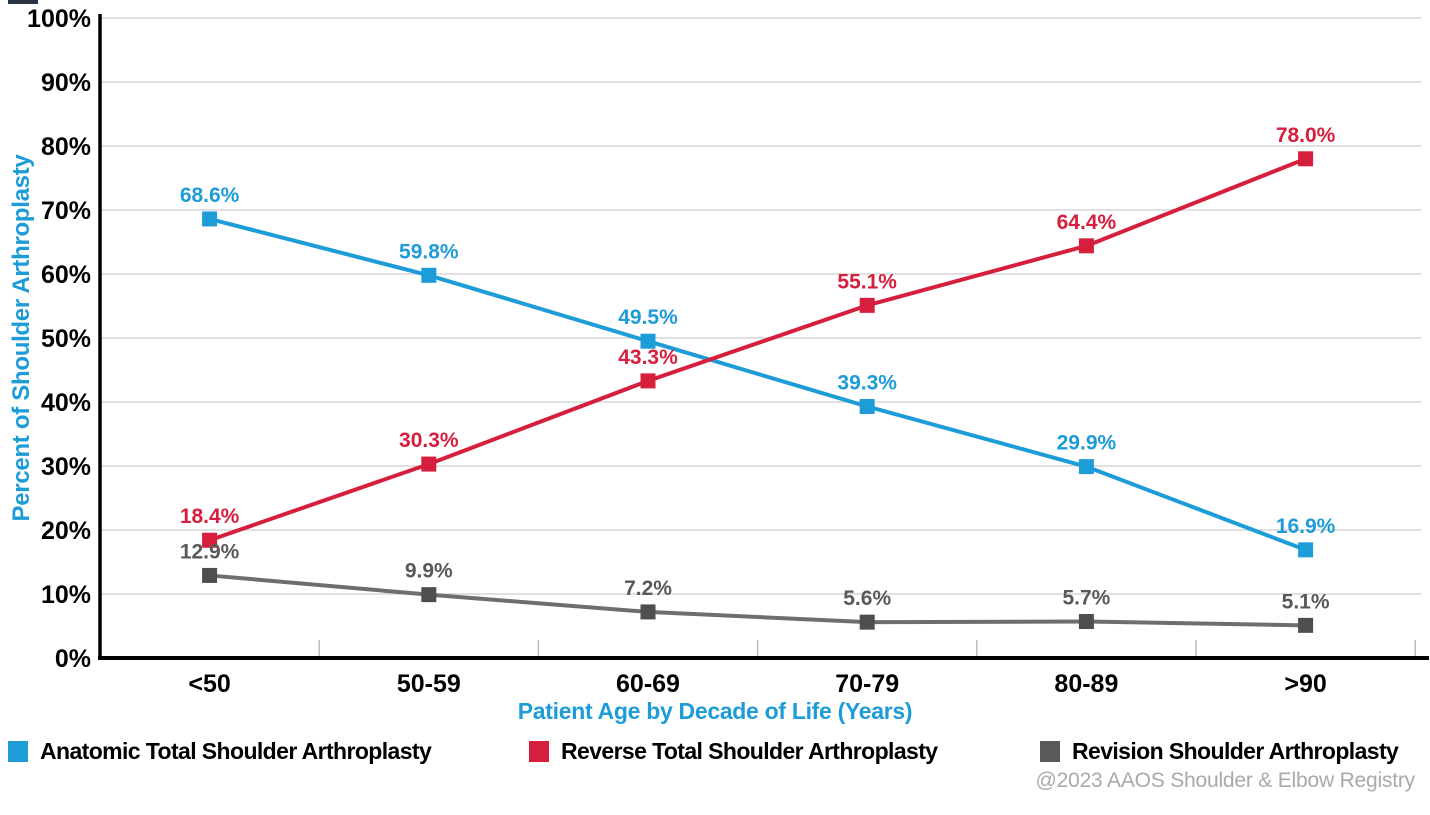 This screenshot has height=815, width=1430. What do you see at coordinates (66, 531) in the screenshot?
I see `y-axis-tick-label: 20%` at bounding box center [66, 531].